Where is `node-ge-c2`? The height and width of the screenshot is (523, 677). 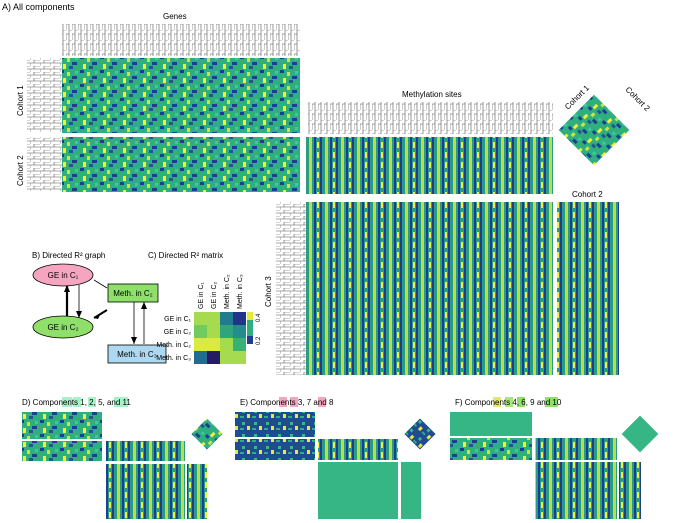 node-ge-c2 is located at coordinates (63, 327).